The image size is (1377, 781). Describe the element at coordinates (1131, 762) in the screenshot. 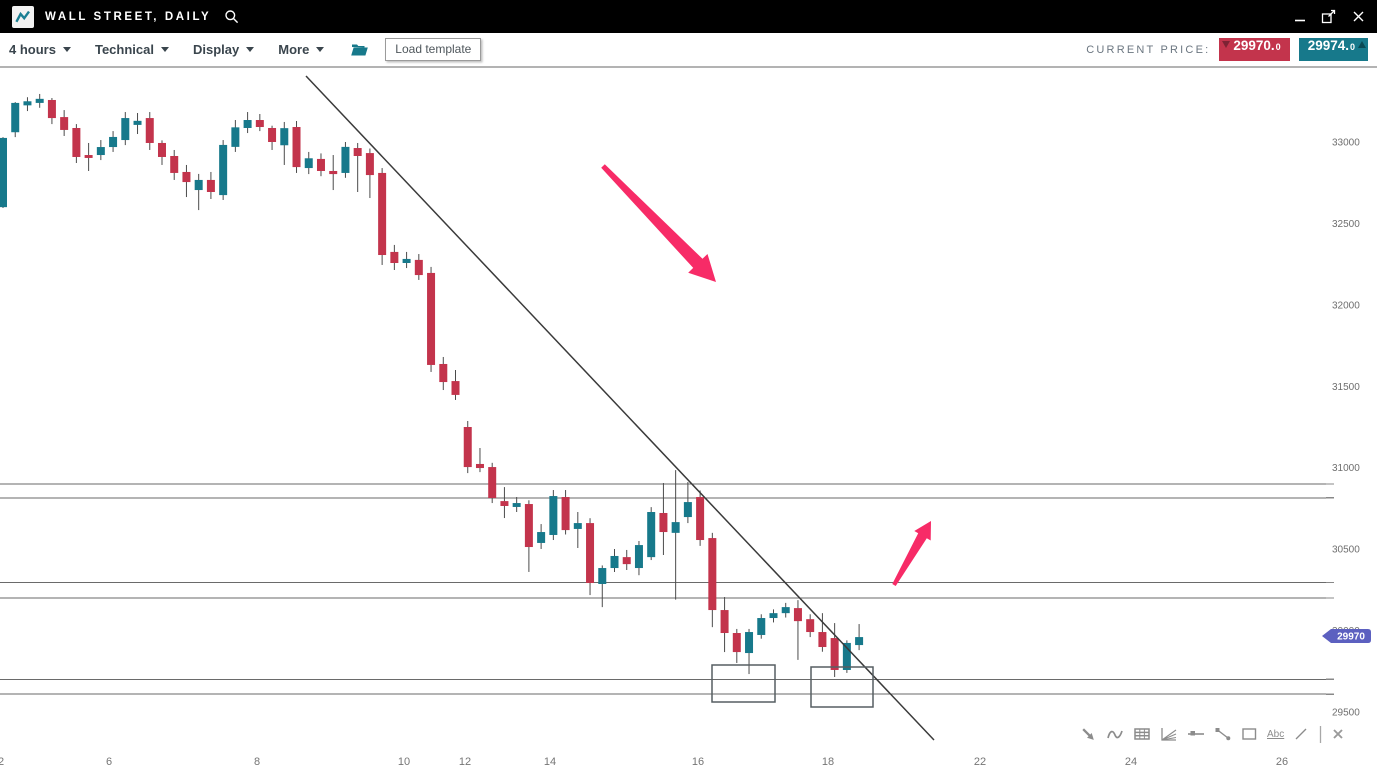

I see `x-axis-label: 24` at that location.